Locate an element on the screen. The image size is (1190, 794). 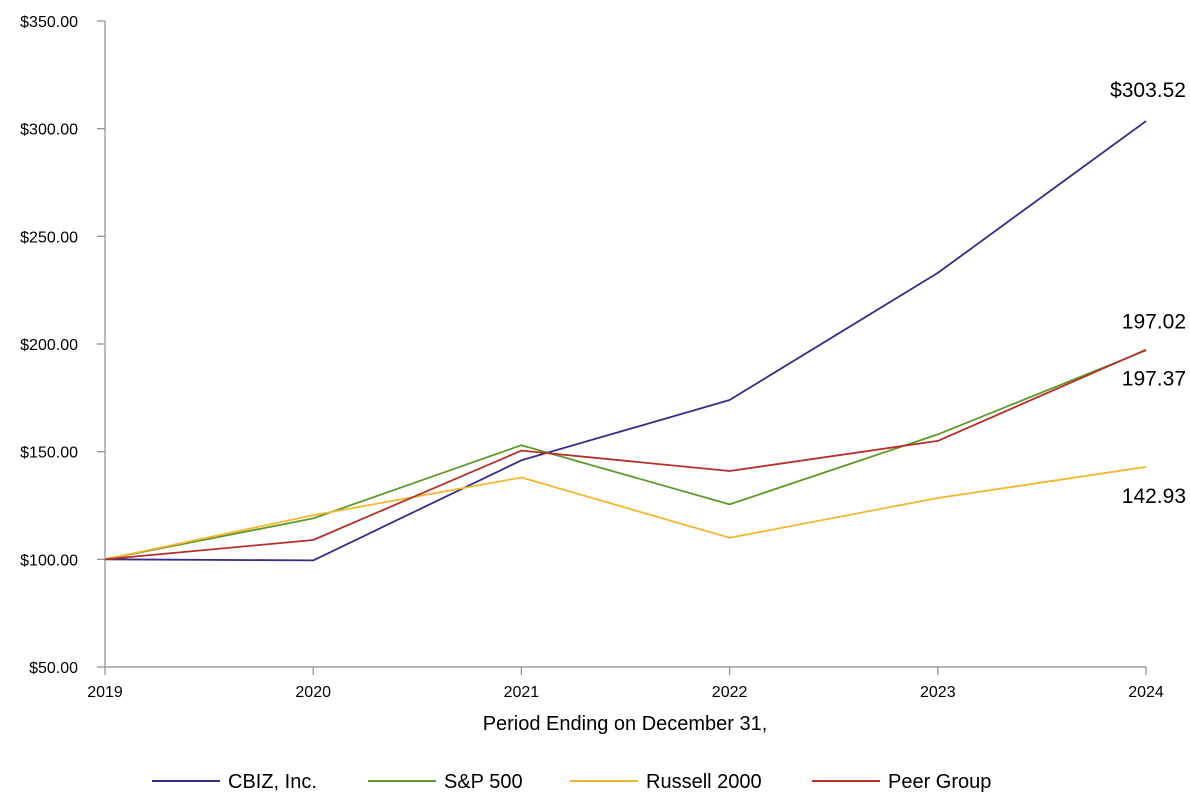
x-tick-label: 2023 is located at coordinates (938, 692).